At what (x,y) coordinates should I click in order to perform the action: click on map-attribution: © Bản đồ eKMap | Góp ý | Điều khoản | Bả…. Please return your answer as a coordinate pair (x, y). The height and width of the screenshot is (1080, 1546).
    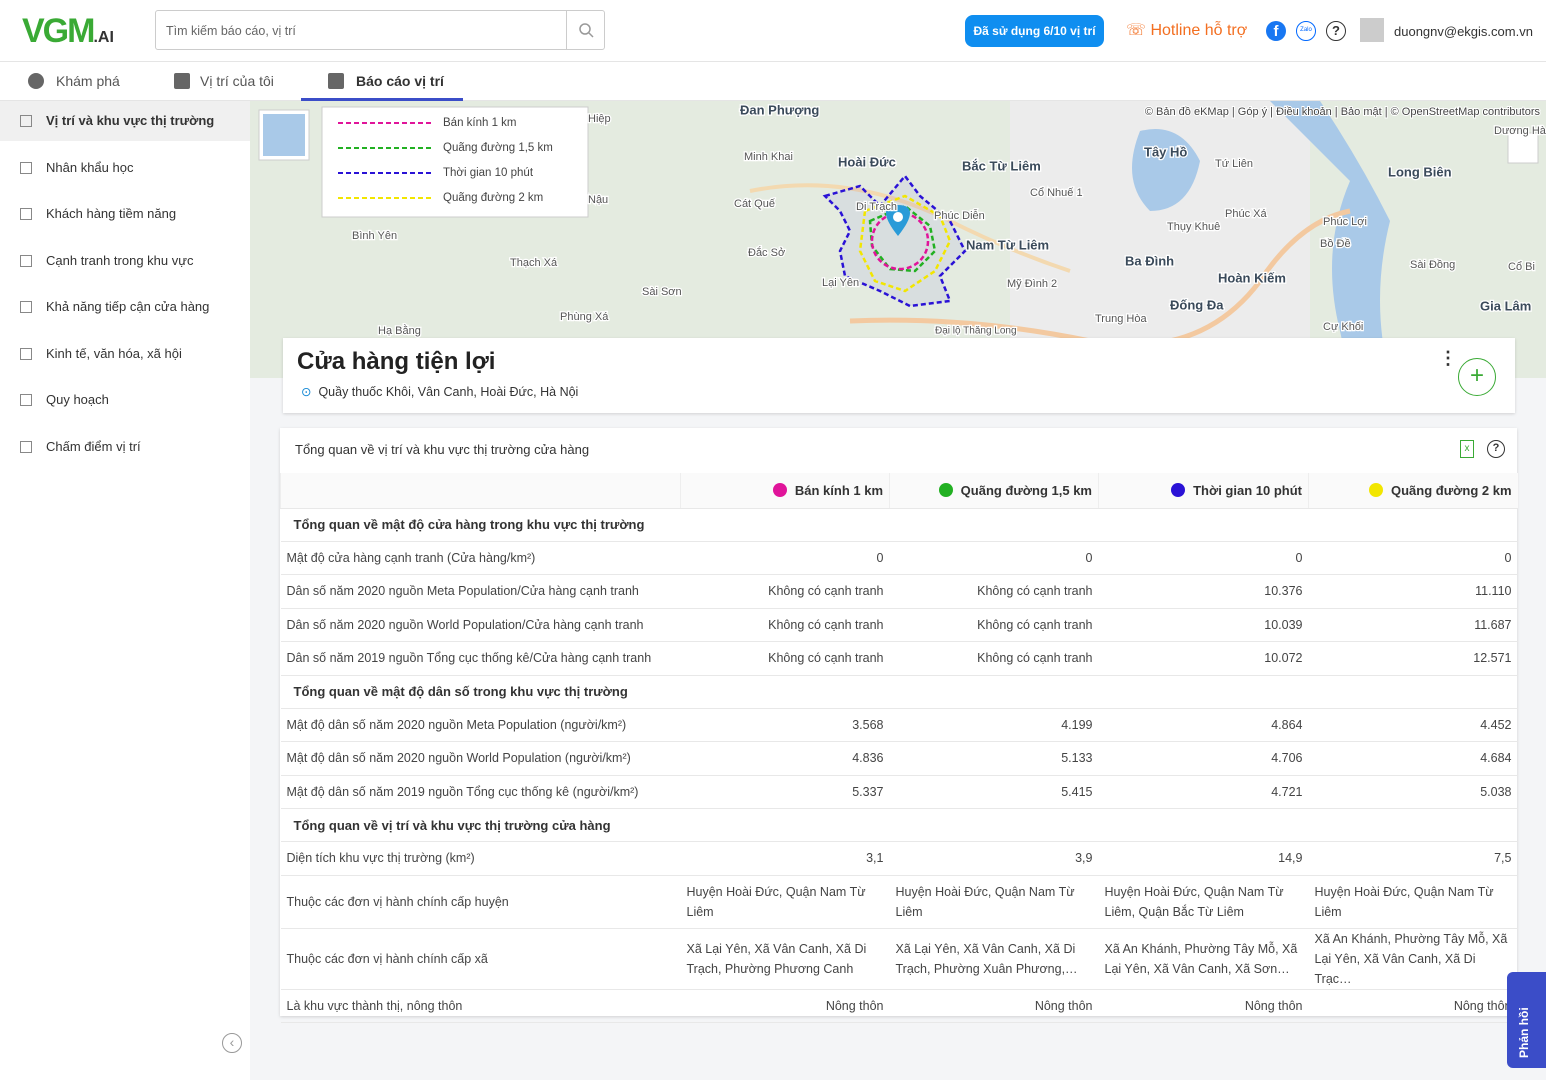
    Looking at the image, I should click on (1343, 112).